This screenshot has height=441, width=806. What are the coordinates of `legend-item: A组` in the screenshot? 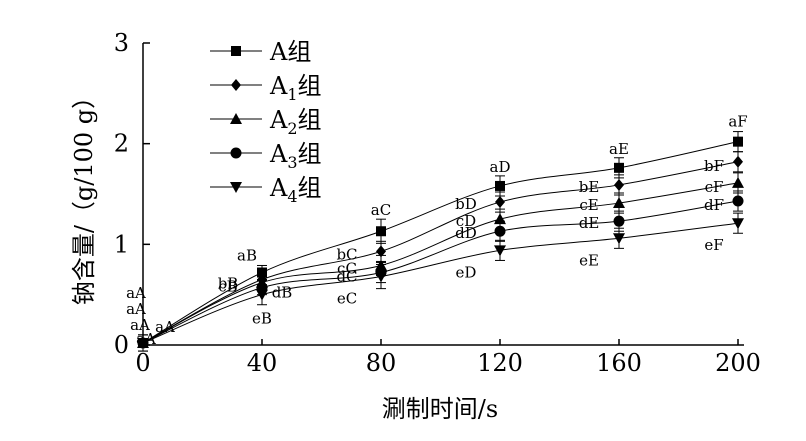 It's located at (260, 52).